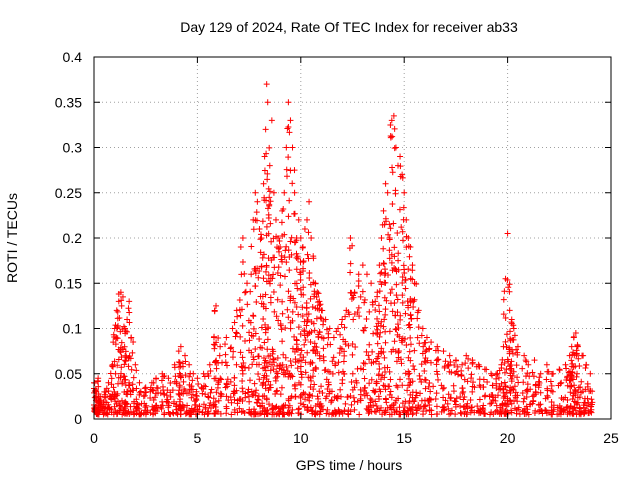 This screenshot has width=640, height=480. What do you see at coordinates (68, 374) in the screenshot?
I see `y-tick-label: 0.05` at bounding box center [68, 374].